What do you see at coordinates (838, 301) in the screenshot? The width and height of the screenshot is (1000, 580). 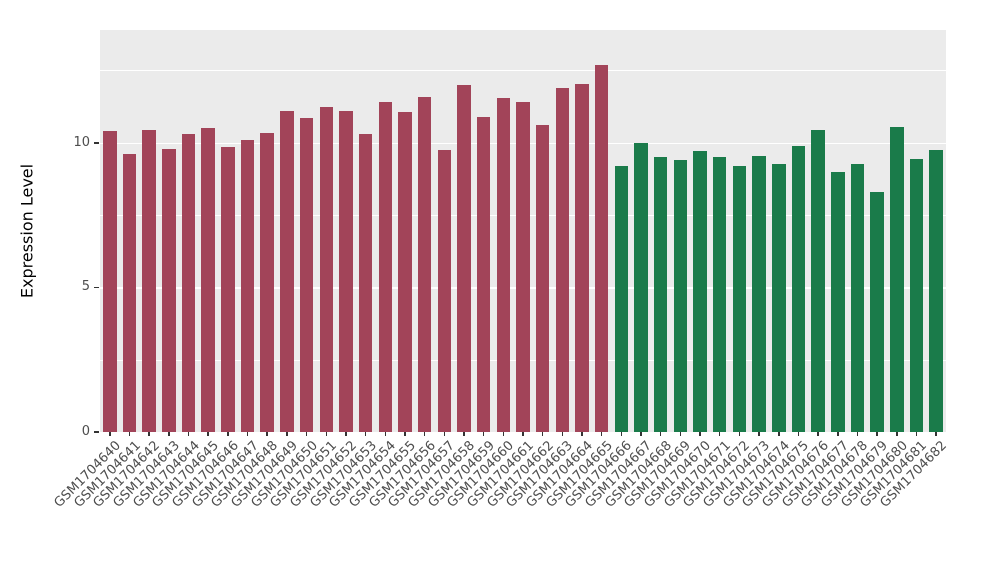 I see `bar-GSM1704677` at bounding box center [838, 301].